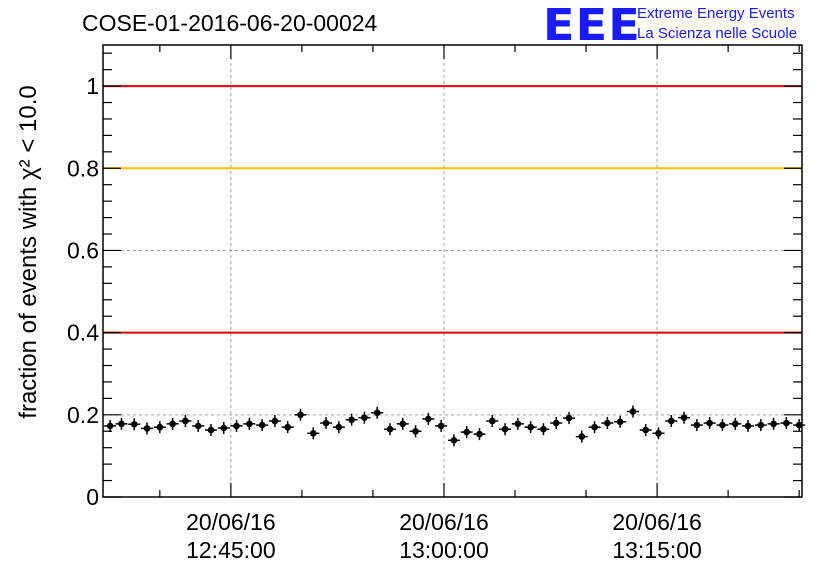  What do you see at coordinates (444, 550) in the screenshot?
I see `x-tick-label-time: 13:00:00` at bounding box center [444, 550].